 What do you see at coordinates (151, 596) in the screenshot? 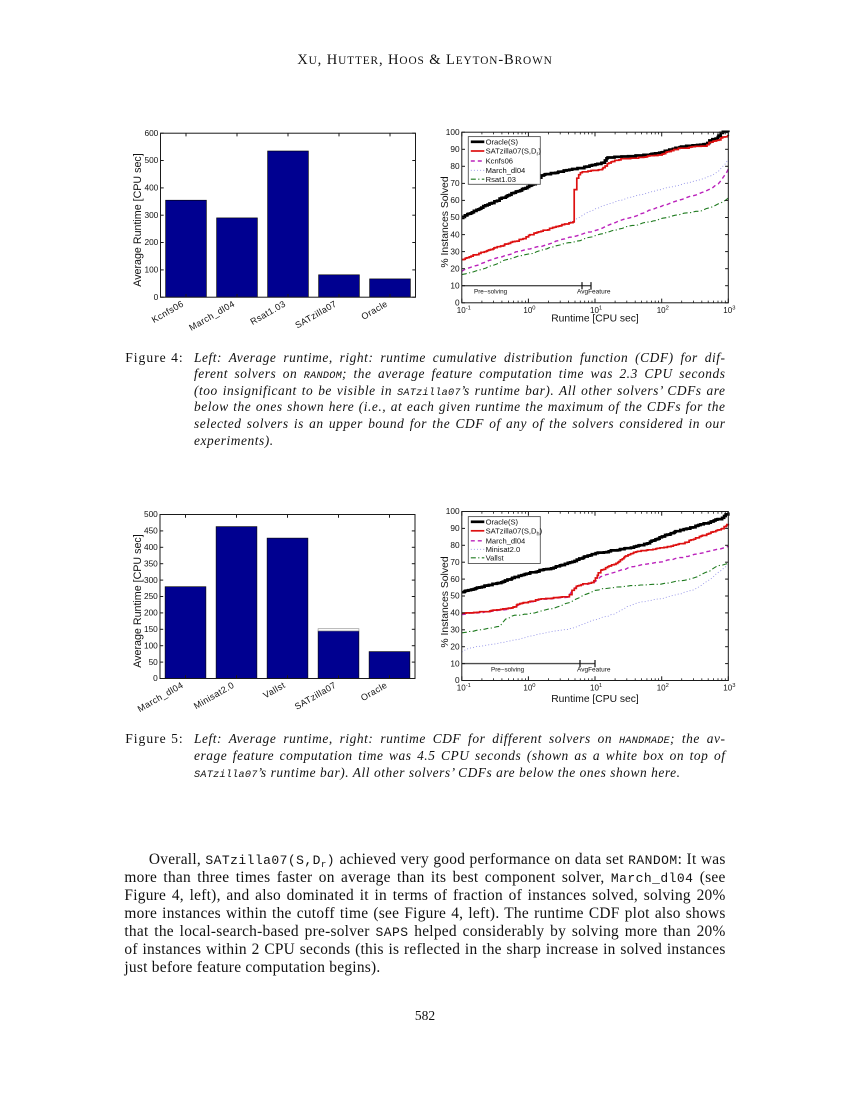
I see `svg-text: 250` at bounding box center [151, 596].